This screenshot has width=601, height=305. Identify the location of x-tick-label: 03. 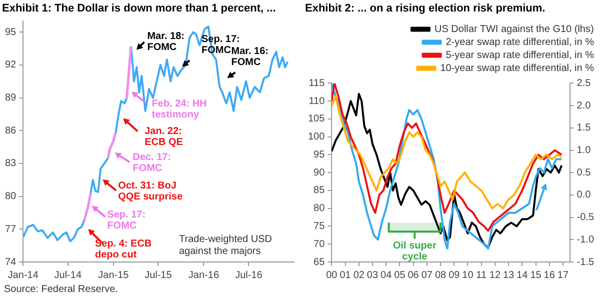
(372, 275).